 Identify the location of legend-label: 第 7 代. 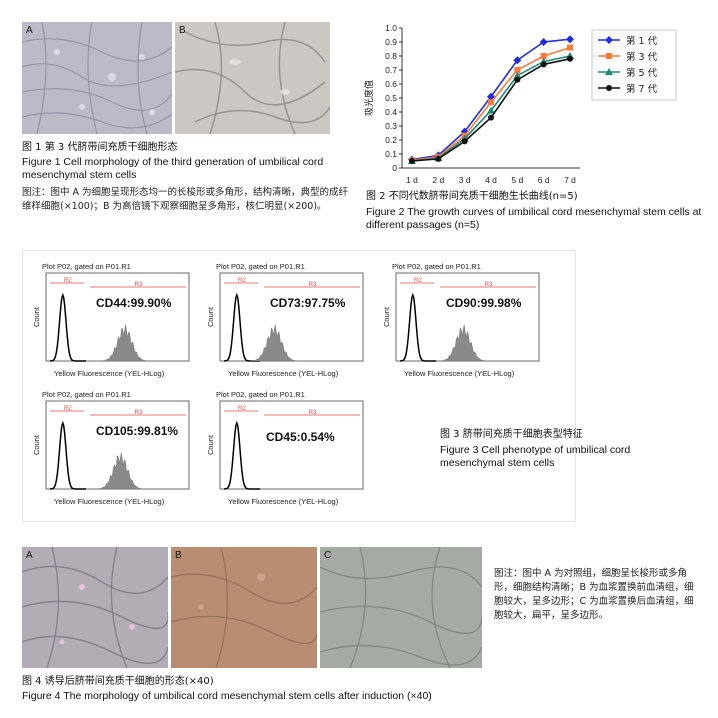
(642, 89).